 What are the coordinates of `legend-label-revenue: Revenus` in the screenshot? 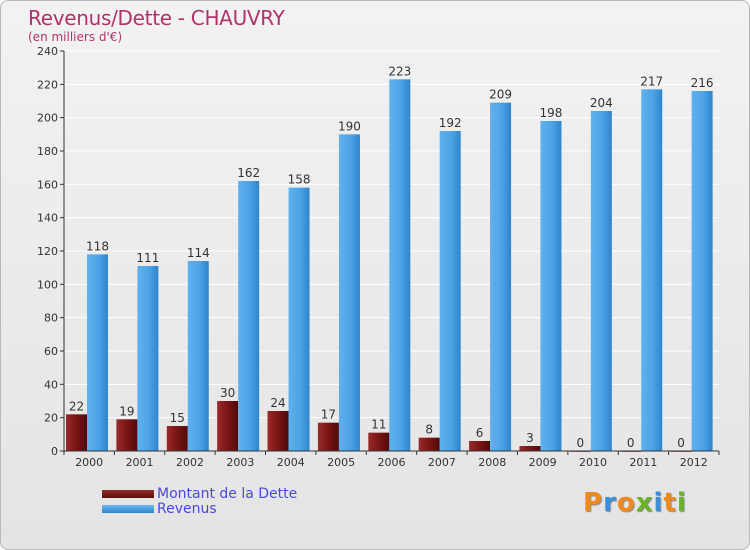 It's located at (187, 509).